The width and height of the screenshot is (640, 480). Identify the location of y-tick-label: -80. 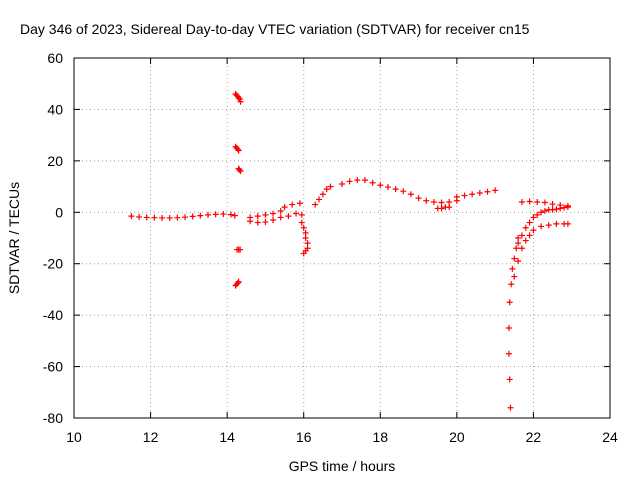
(53, 418).